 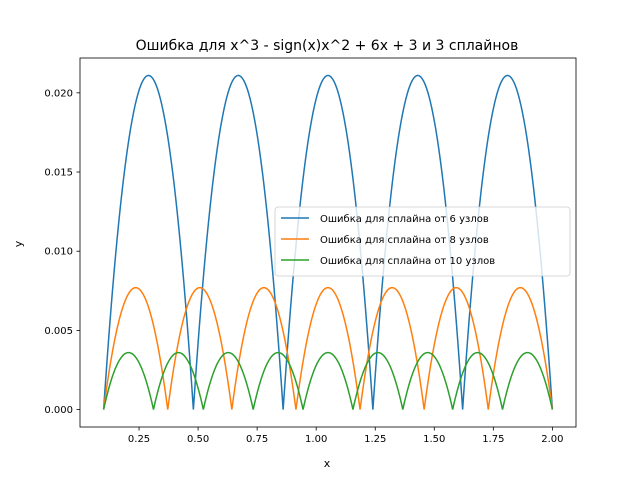 I want to click on x-tick-label: 0.50, so click(x=198, y=439).